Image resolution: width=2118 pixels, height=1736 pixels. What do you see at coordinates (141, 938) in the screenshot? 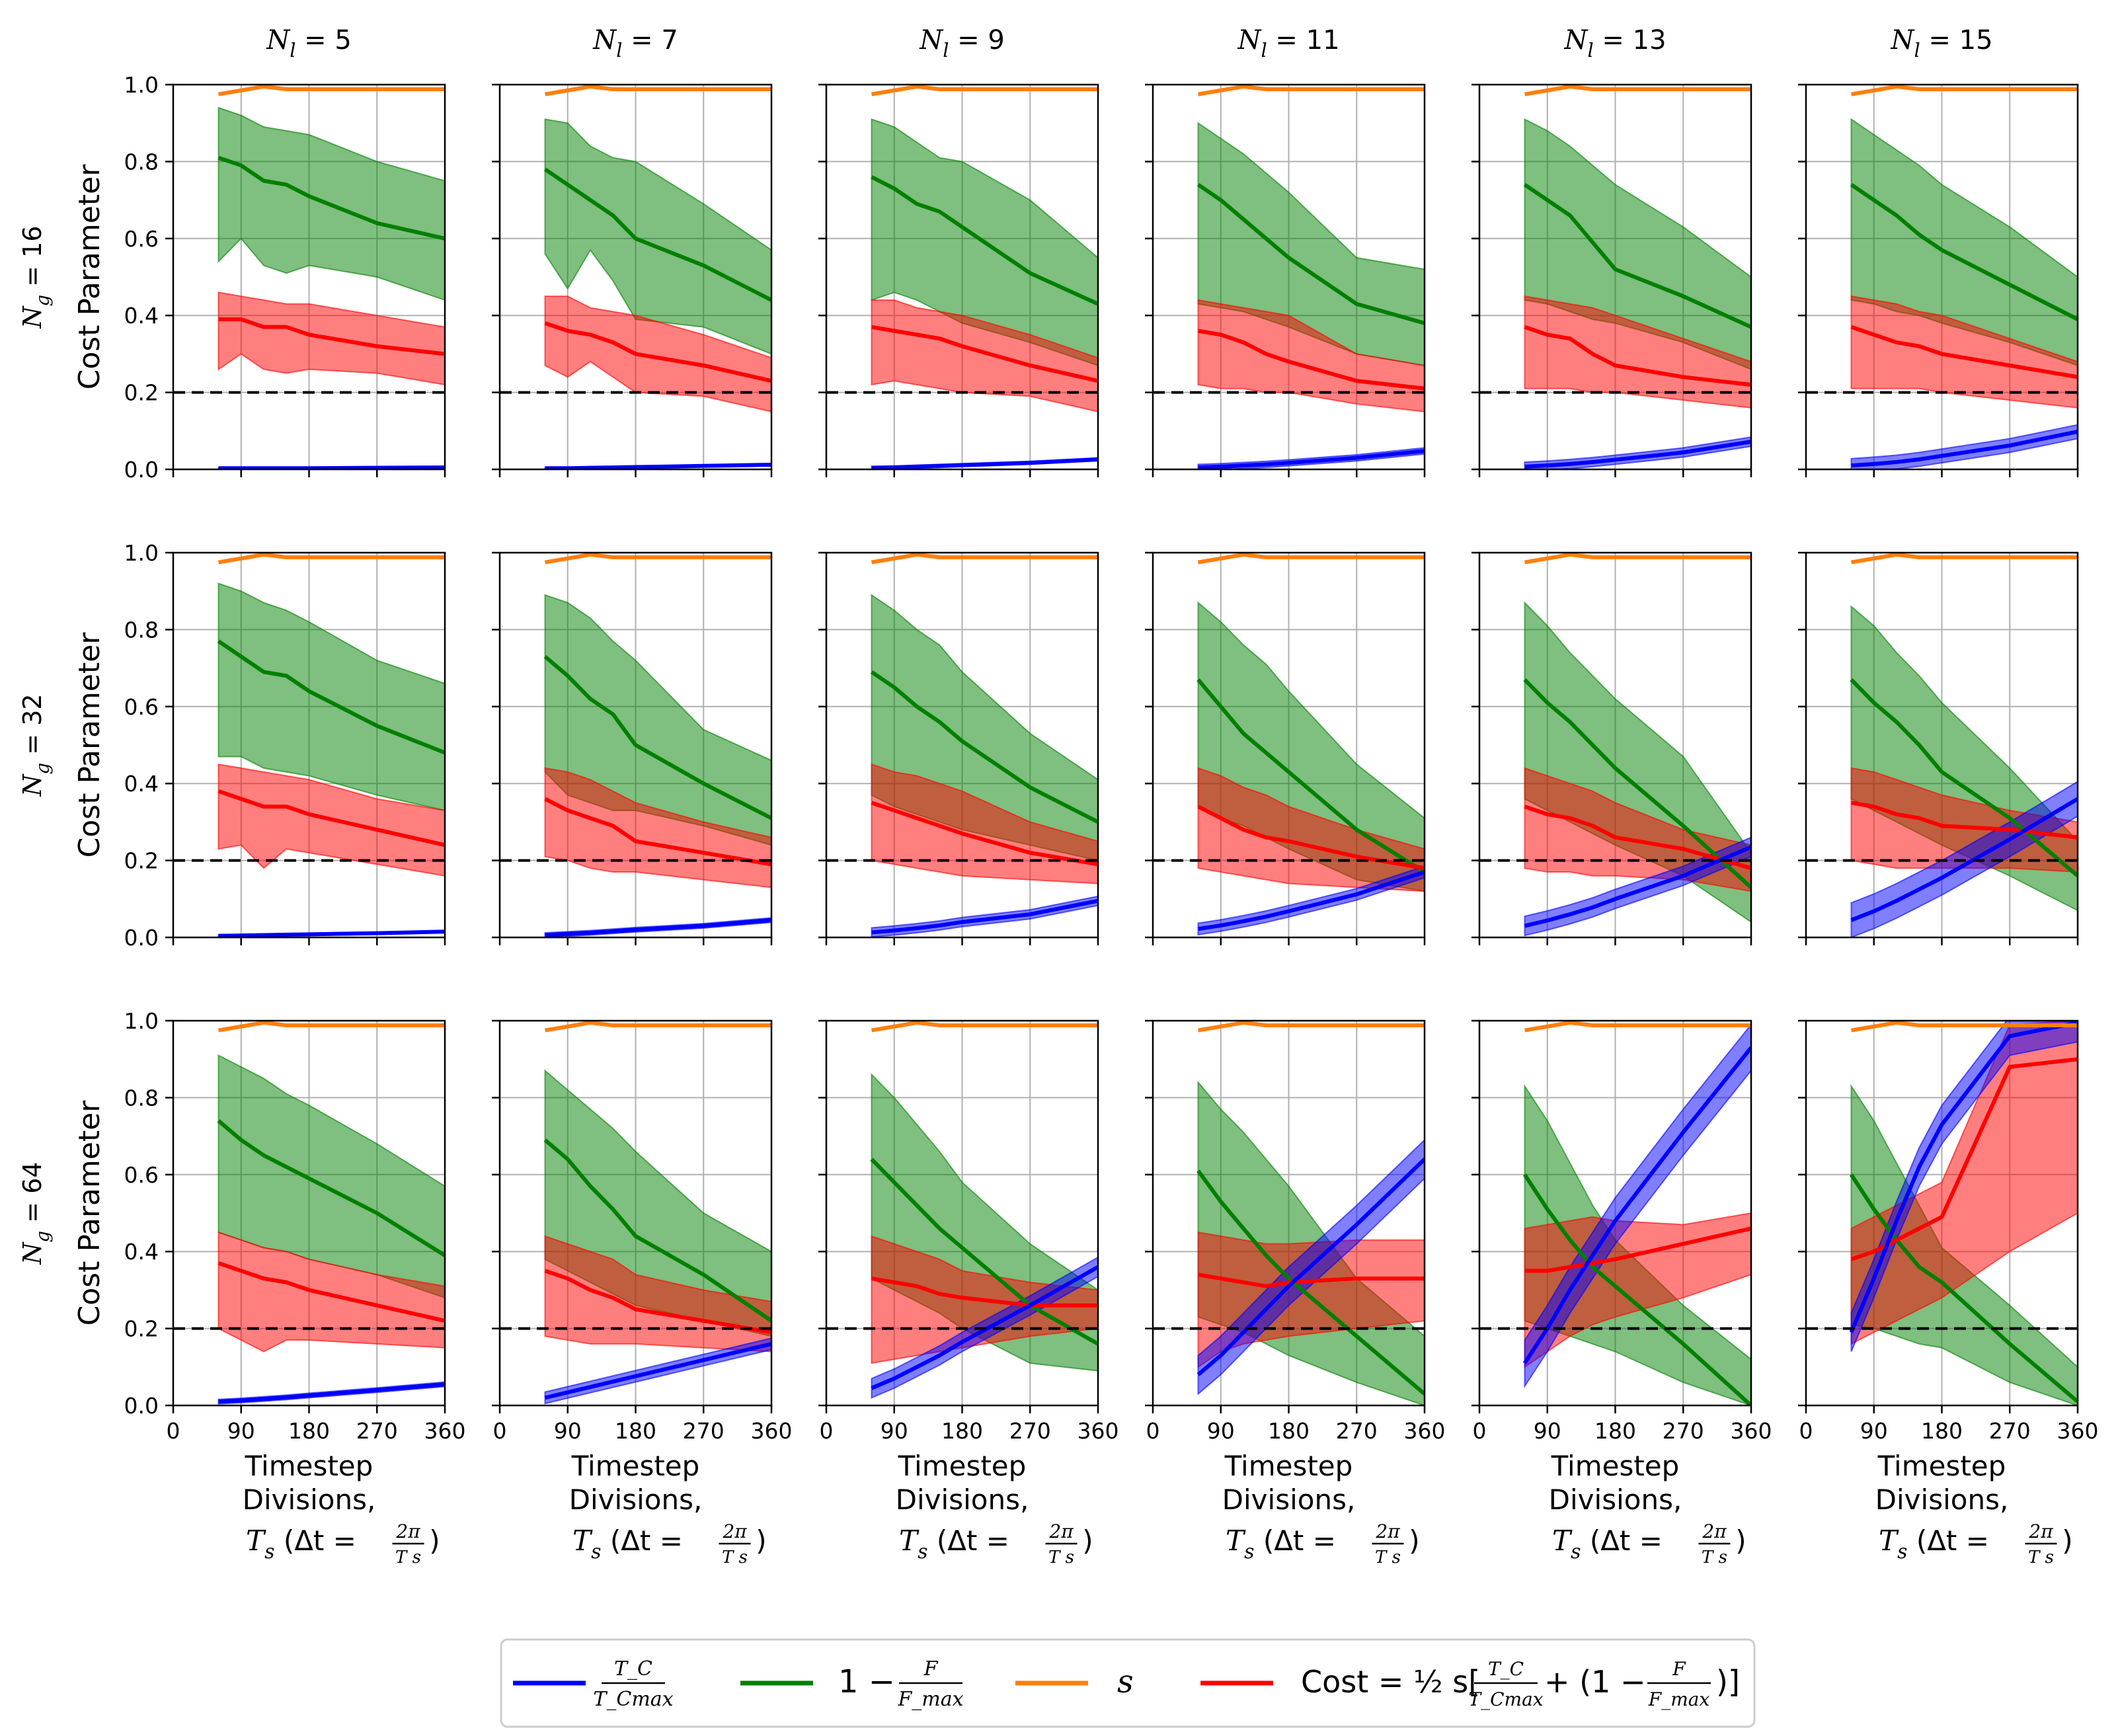
I see `y-tick-label: 0.0` at bounding box center [141, 938].